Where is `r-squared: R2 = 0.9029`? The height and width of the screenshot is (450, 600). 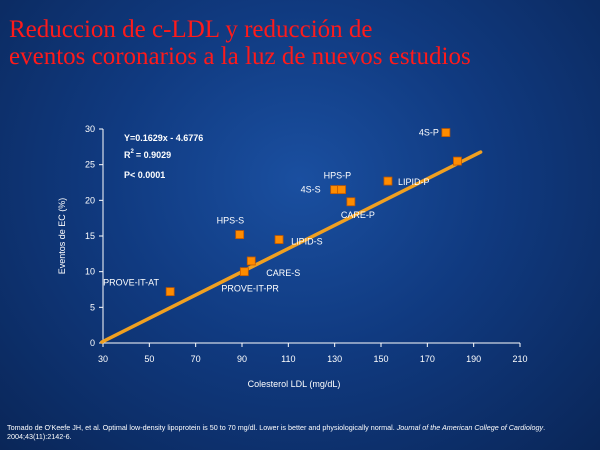
r-squared: R2 = 0.9029 is located at coordinates (147, 154).